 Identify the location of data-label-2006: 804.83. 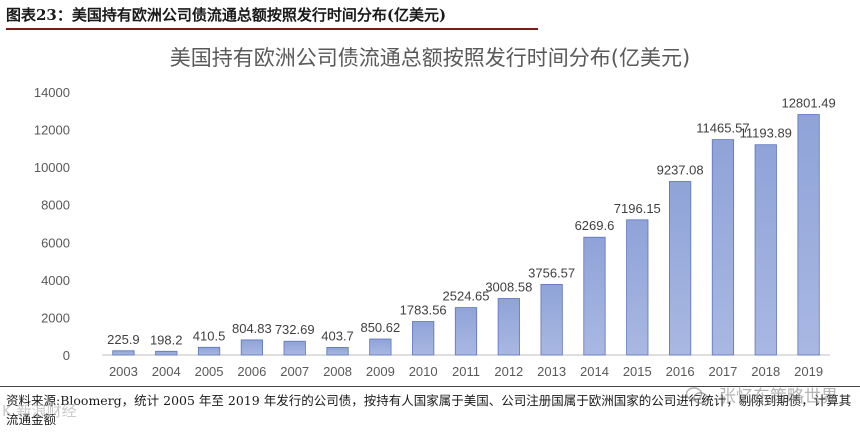
(252, 328).